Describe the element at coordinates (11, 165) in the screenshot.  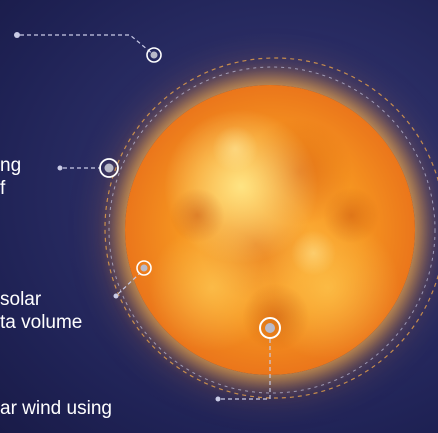
I see `label-line: ng` at that location.